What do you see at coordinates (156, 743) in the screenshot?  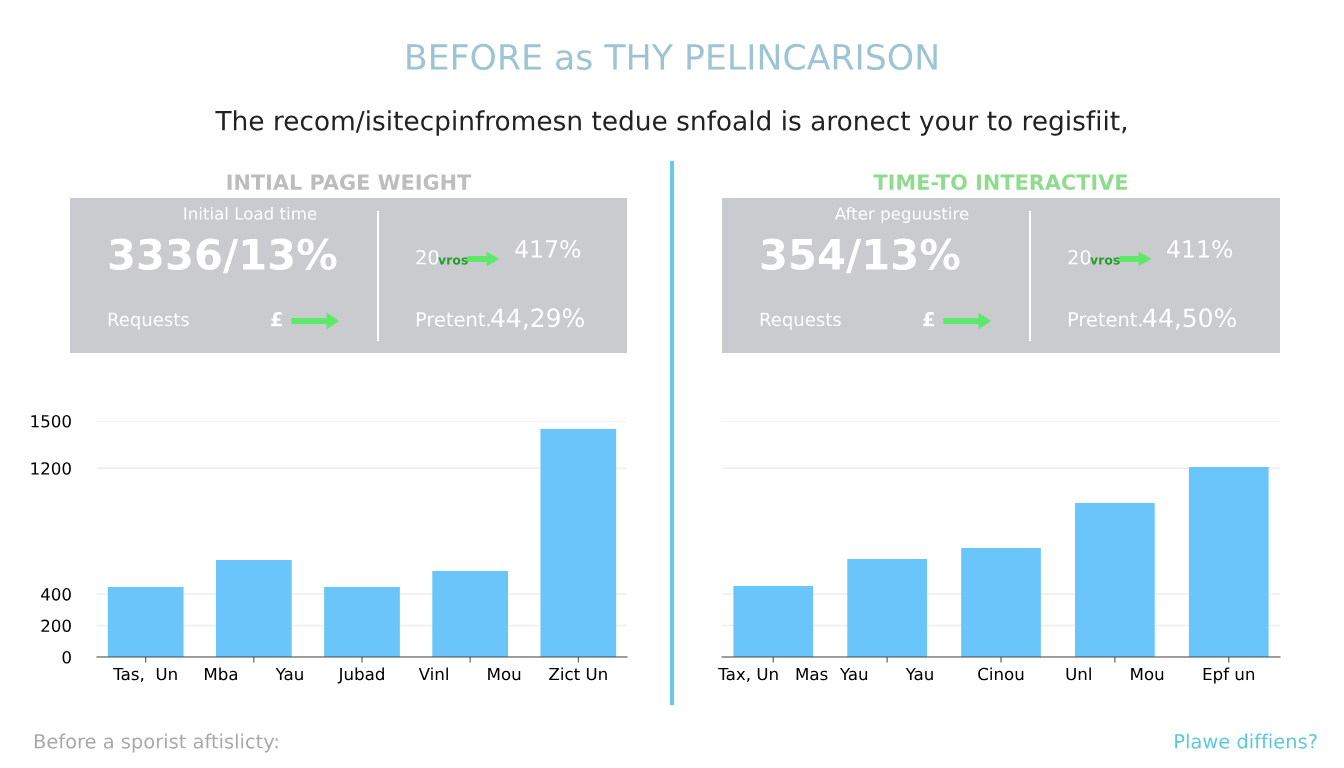 I see `text: Before a sporist aftislicty:` at bounding box center [156, 743].